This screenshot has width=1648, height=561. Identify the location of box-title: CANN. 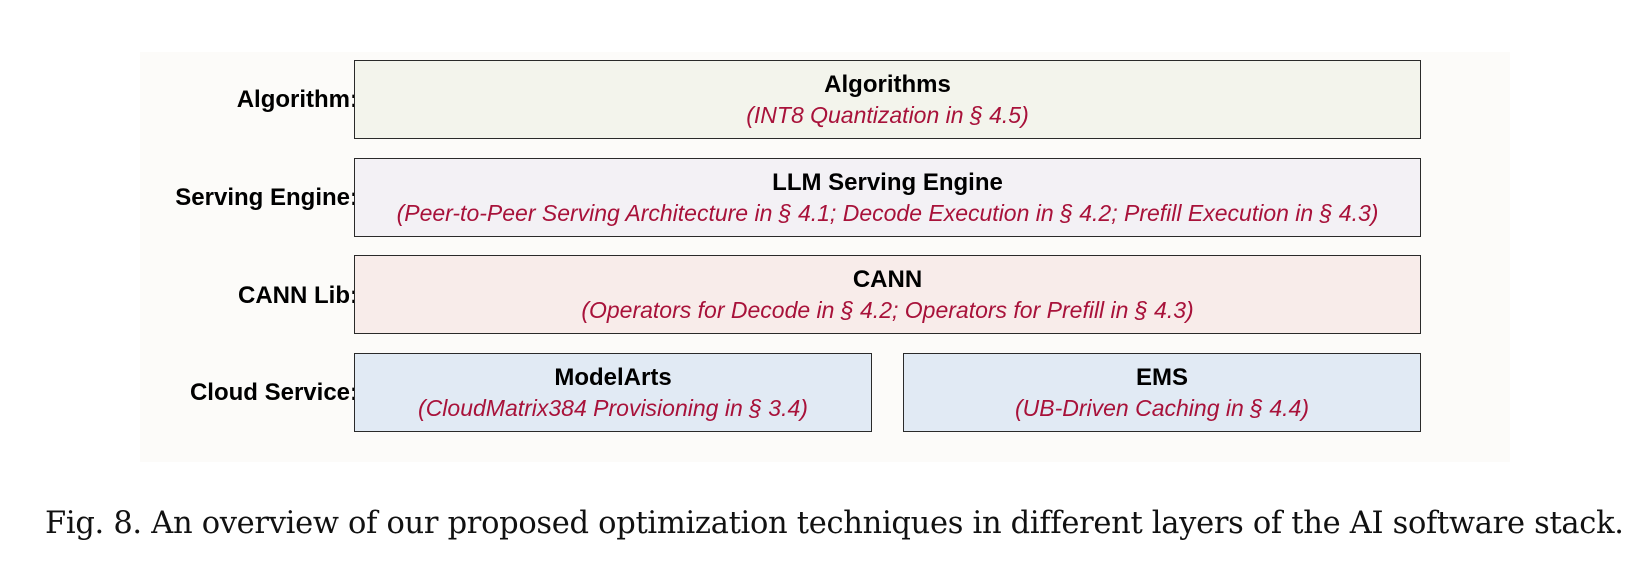
(887, 279).